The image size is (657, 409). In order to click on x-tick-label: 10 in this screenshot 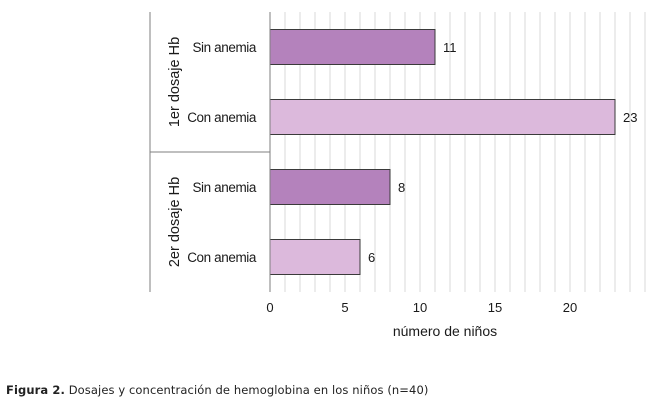, I will do `click(420, 307)`.